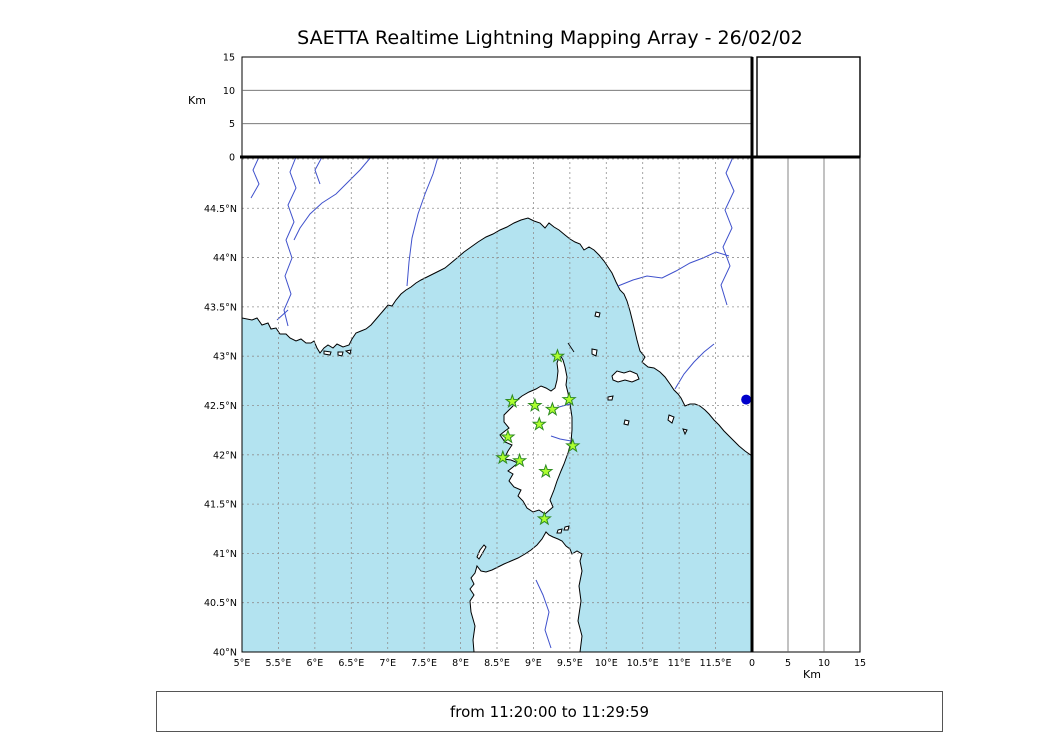 The image size is (1050, 750). Describe the element at coordinates (716, 663) in the screenshot. I see `lon-tick-label: 11.5°E` at that location.